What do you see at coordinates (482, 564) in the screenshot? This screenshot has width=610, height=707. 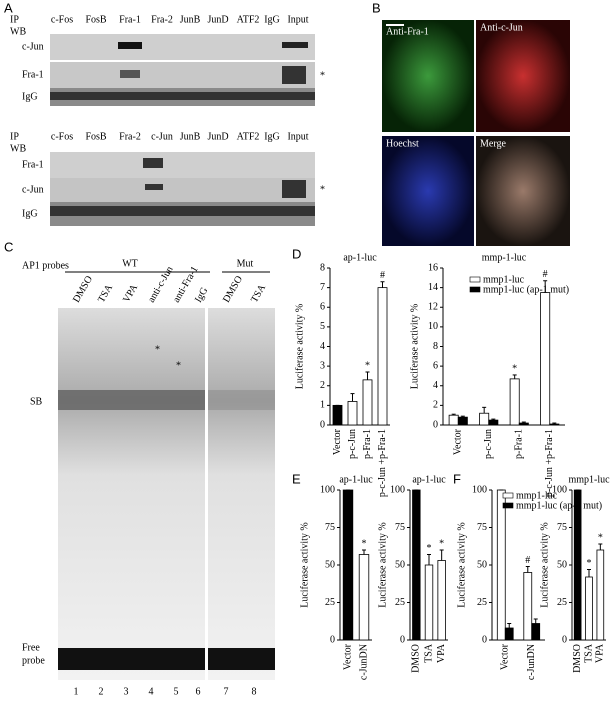 I see `y-tick-label: 50` at bounding box center [482, 564].